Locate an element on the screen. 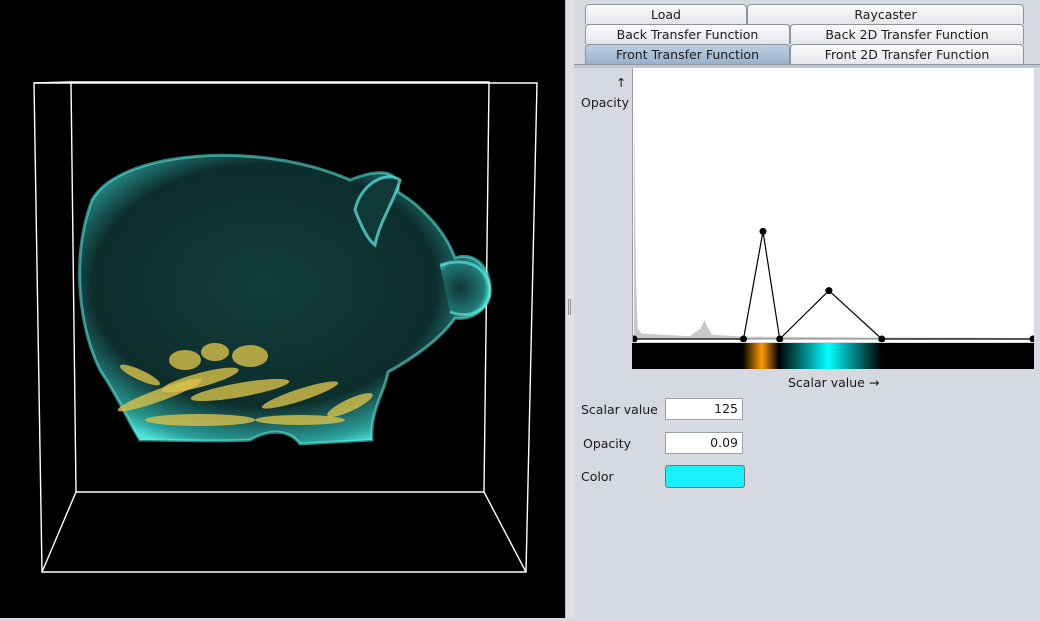 The image size is (1040, 621). tab-load: Load is located at coordinates (666, 14).